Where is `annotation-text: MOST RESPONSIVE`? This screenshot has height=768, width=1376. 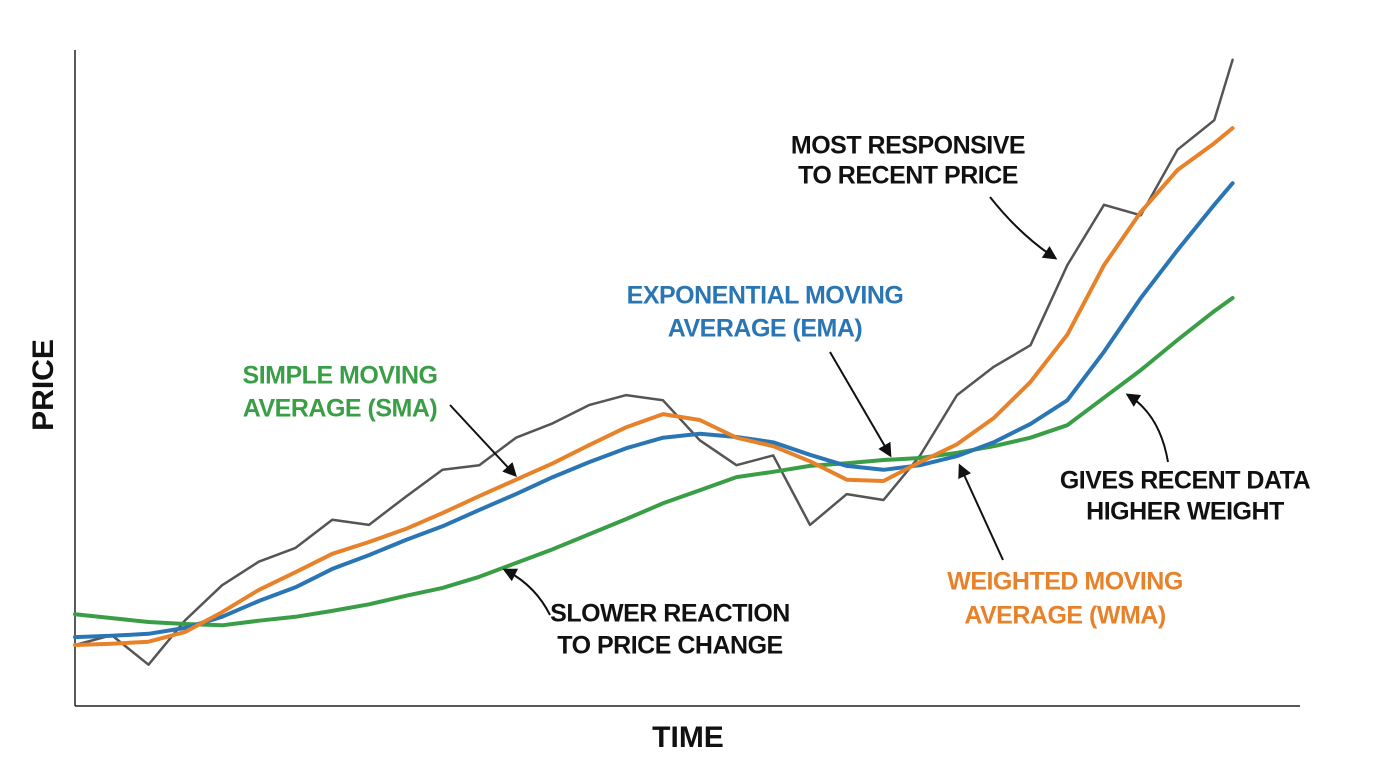 annotation-text: MOST RESPONSIVE is located at coordinates (908, 146).